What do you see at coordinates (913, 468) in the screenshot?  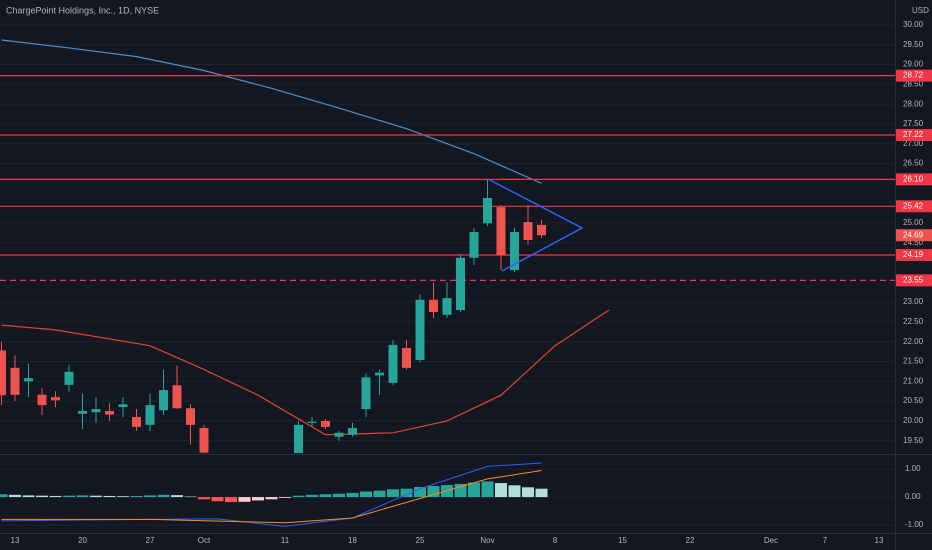 I see `y-tick-label: 1.00` at bounding box center [913, 468].